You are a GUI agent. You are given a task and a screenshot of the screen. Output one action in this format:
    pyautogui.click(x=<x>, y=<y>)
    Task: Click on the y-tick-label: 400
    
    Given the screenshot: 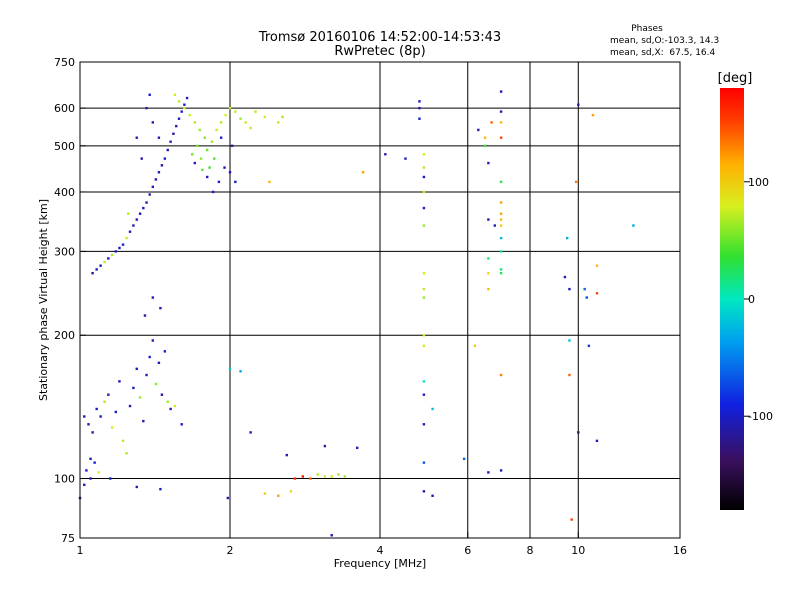 What is the action you would take?
    pyautogui.click(x=64, y=192)
    